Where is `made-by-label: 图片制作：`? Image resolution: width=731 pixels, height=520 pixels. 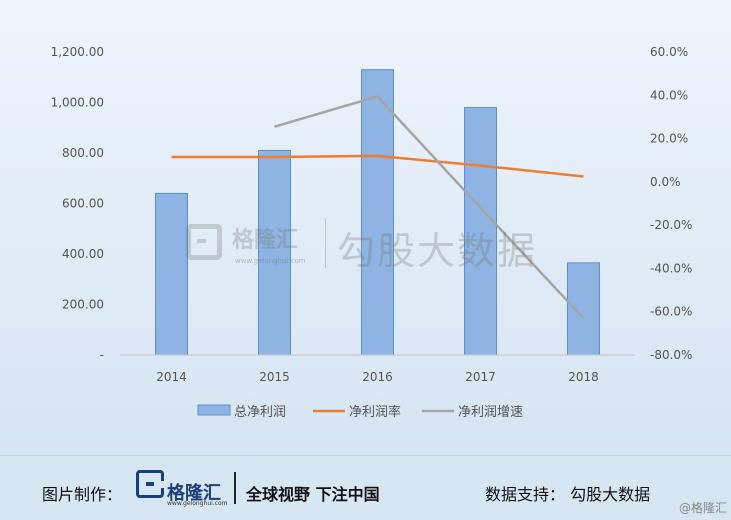 made-by-label: 图片制作： is located at coordinates (82, 494).